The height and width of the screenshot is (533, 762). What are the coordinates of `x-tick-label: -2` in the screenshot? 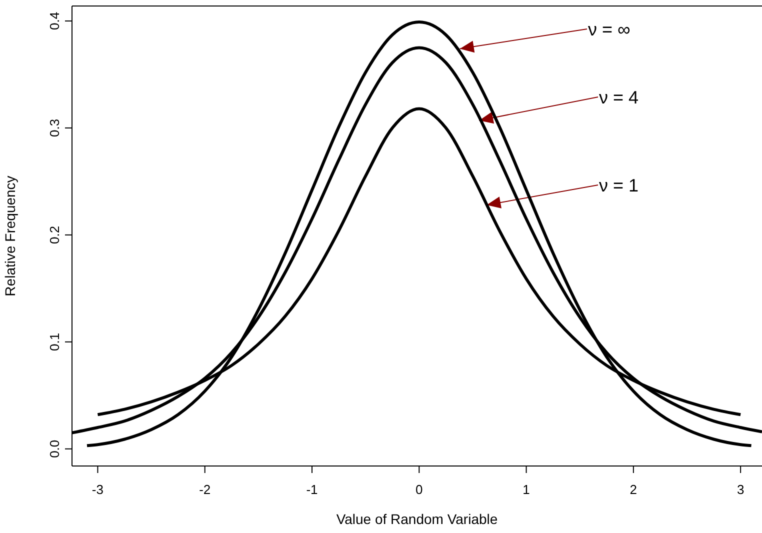 It's located at (205, 490).